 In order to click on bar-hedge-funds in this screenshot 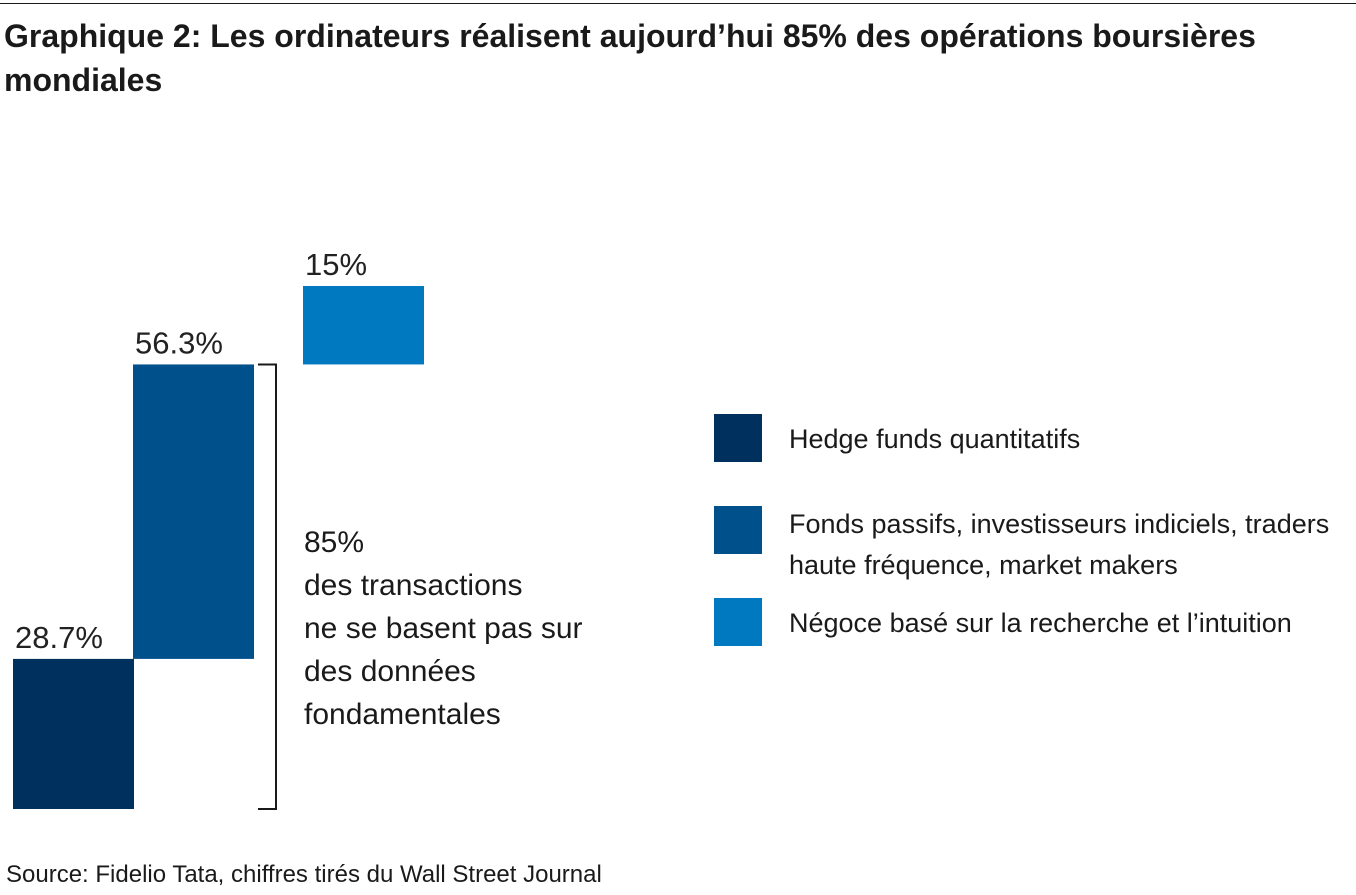, I will do `click(73, 733)`.